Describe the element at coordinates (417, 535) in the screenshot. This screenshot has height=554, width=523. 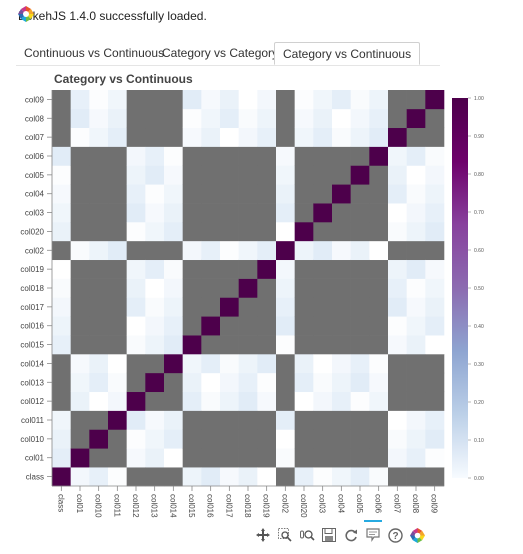
I see `bokeh-logo-link` at that location.